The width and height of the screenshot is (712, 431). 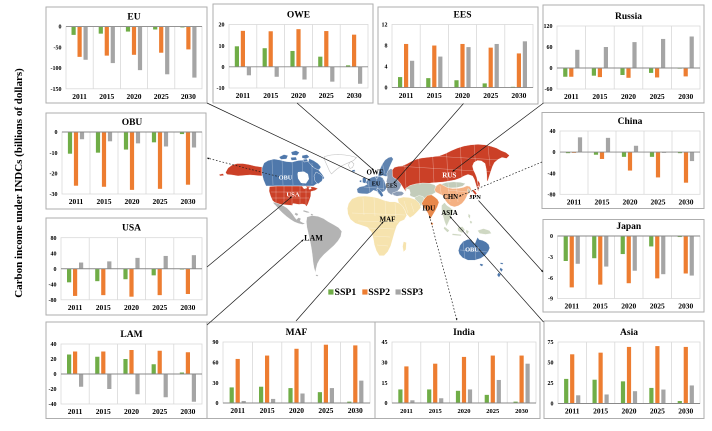 What do you see at coordinates (628, 17) in the screenshot?
I see `svg-text: Russia` at bounding box center [628, 17].